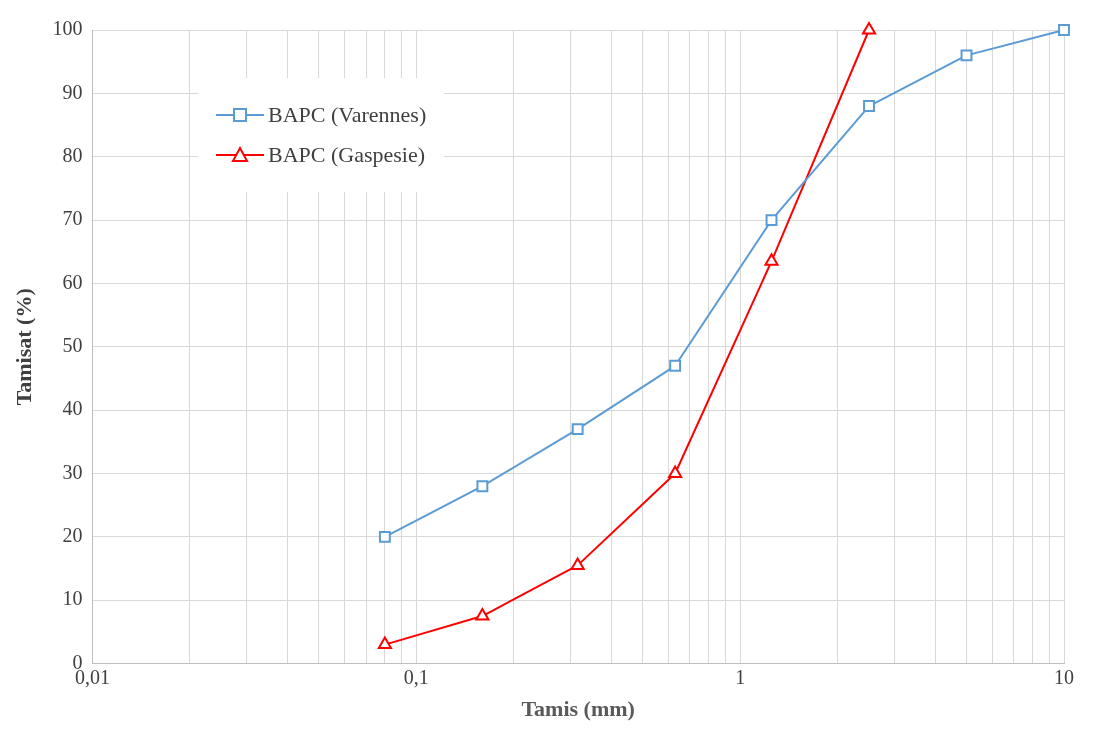 The image size is (1097, 740). I want to click on y-tick-label: 50, so click(72, 345).